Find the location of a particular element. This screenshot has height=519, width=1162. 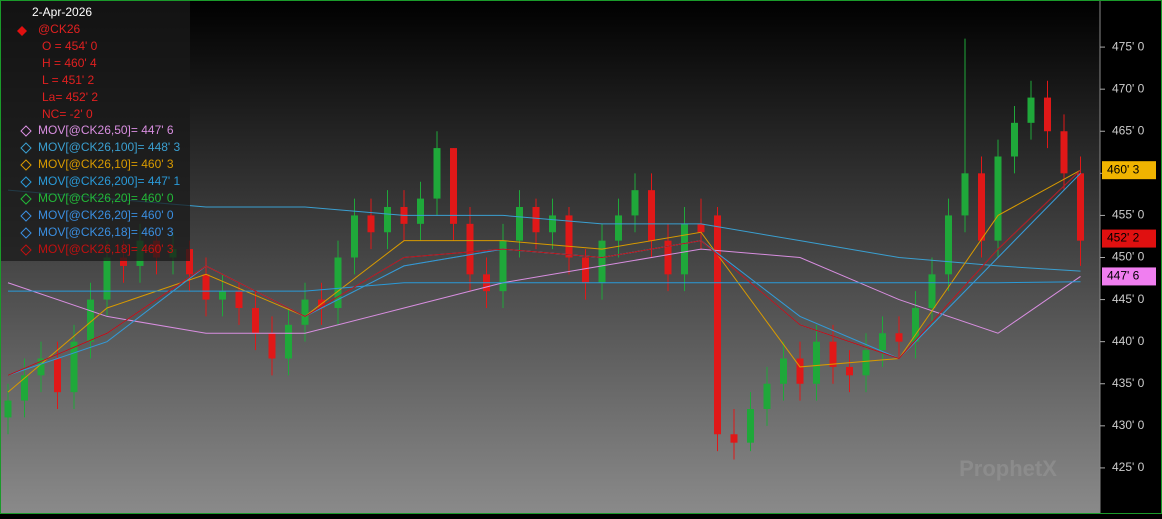

y-tick-label: 440' 0 is located at coordinates (1128, 341).